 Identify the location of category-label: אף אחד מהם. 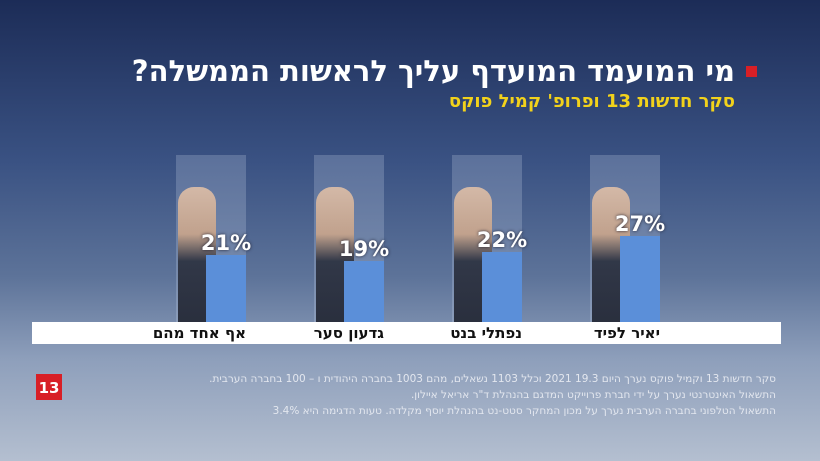
(199, 333).